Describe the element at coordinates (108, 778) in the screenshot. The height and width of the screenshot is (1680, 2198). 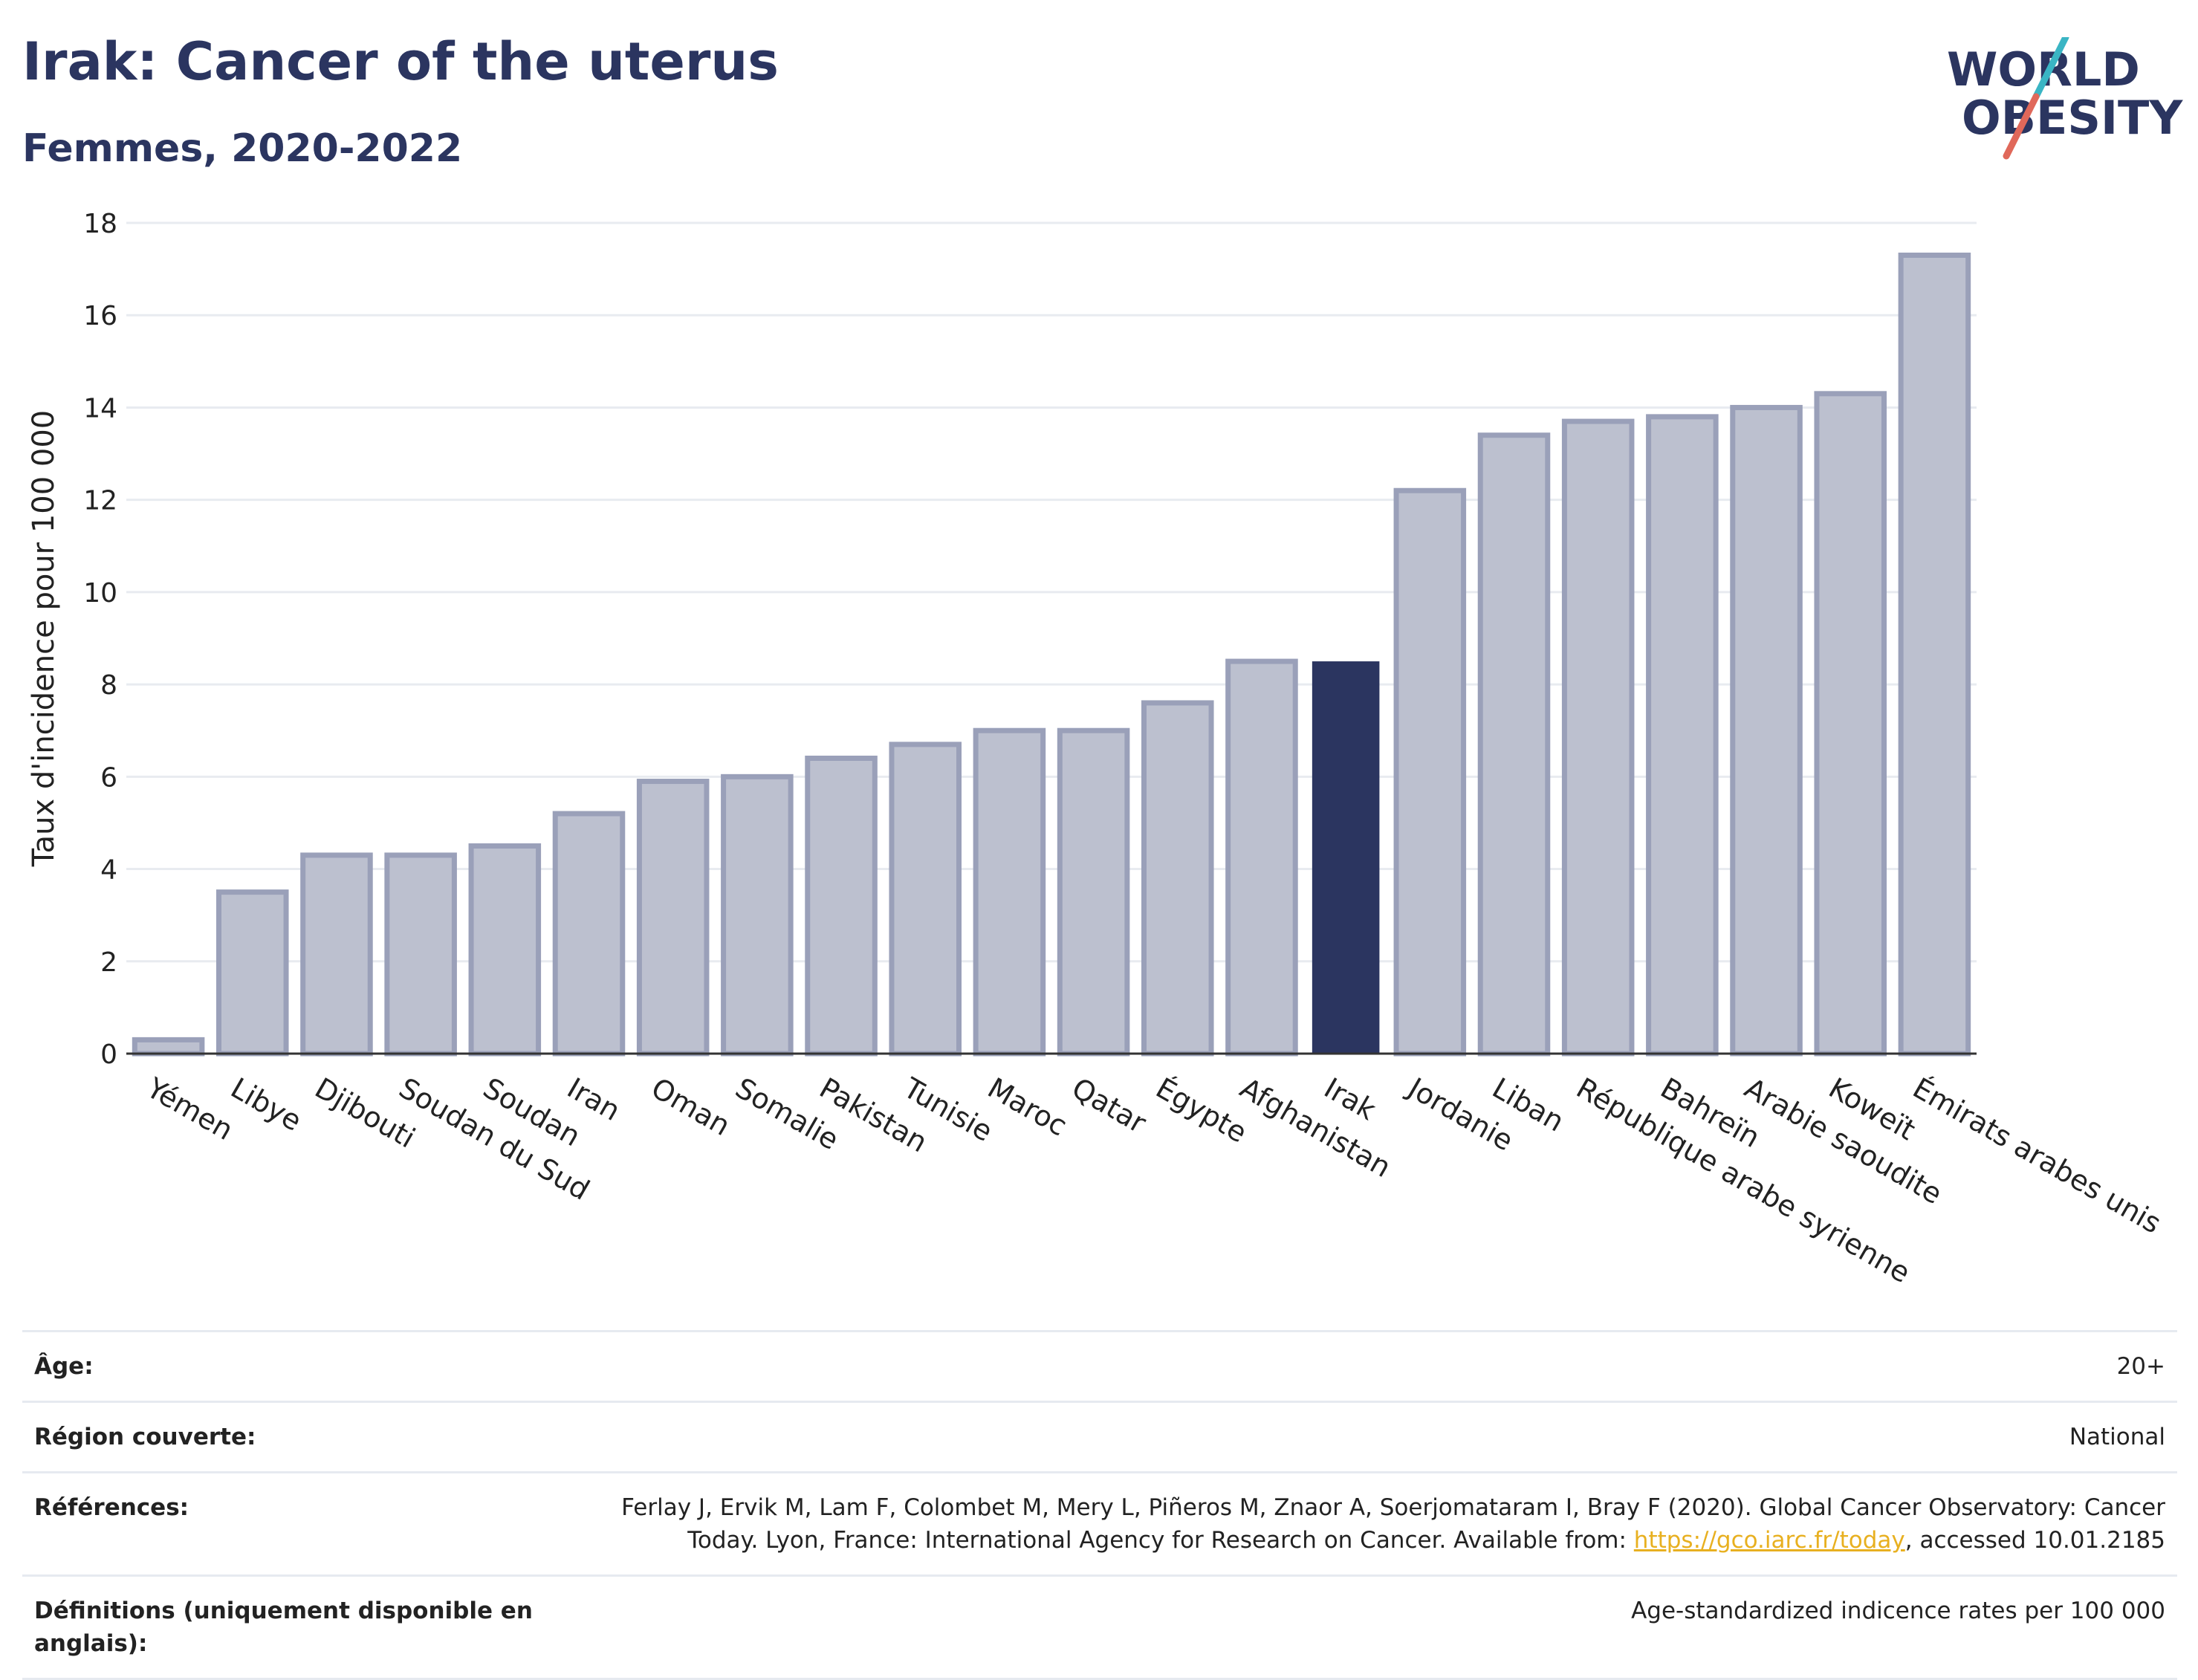
I see `y-tick-label: 6` at that location.